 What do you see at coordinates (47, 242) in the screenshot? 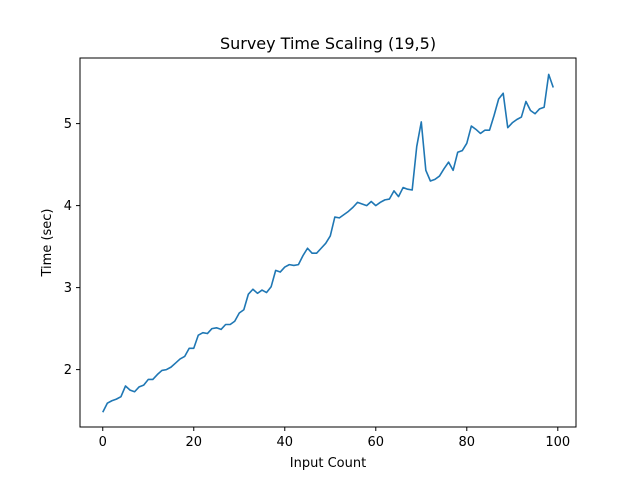
I see `y-axis-label: Time (sec)` at bounding box center [47, 242].